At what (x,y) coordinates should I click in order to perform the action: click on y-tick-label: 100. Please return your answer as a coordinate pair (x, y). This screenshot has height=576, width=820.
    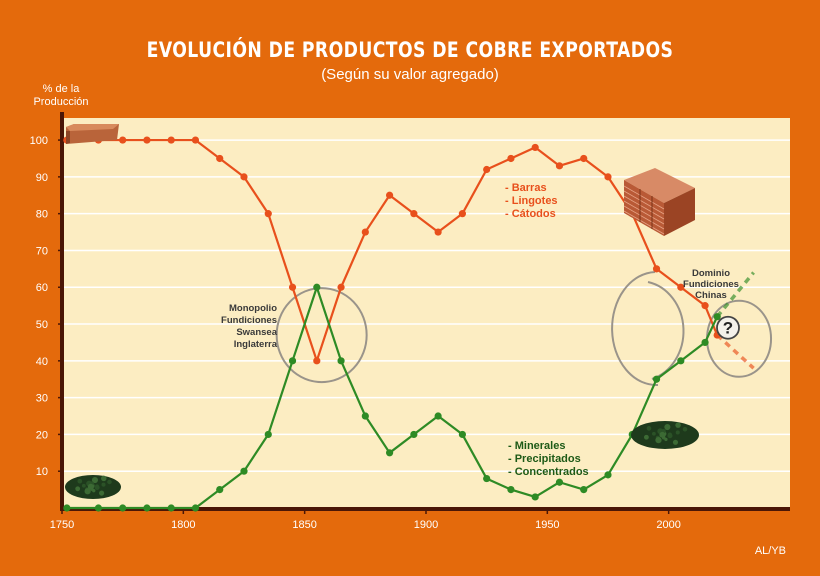
    Looking at the image, I should click on (39, 141).